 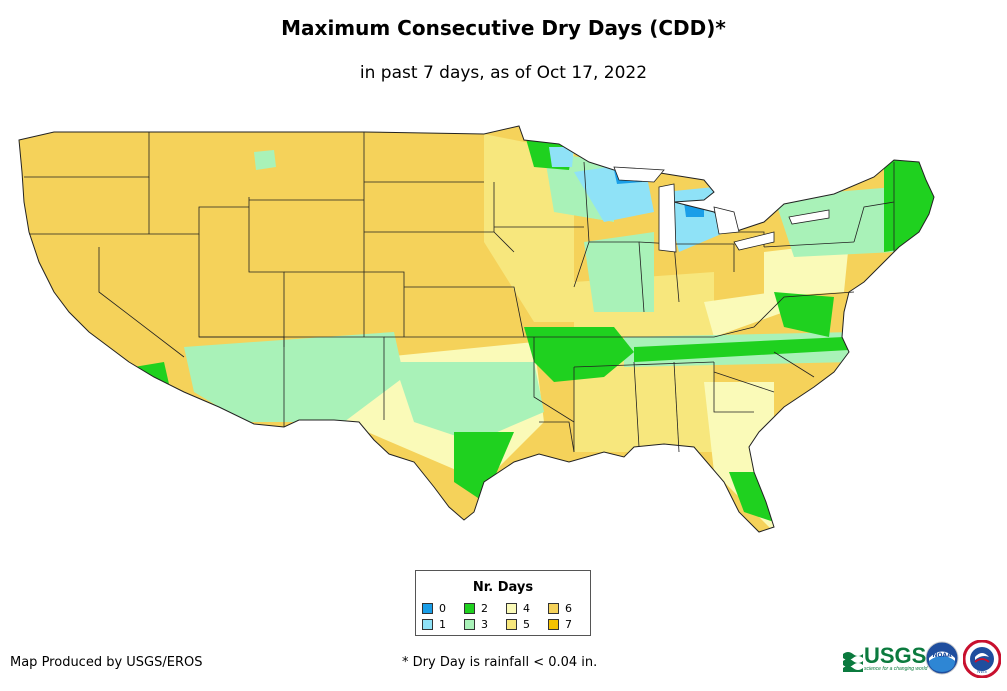 I want to click on legend-item-0: 0, so click(x=434, y=608).